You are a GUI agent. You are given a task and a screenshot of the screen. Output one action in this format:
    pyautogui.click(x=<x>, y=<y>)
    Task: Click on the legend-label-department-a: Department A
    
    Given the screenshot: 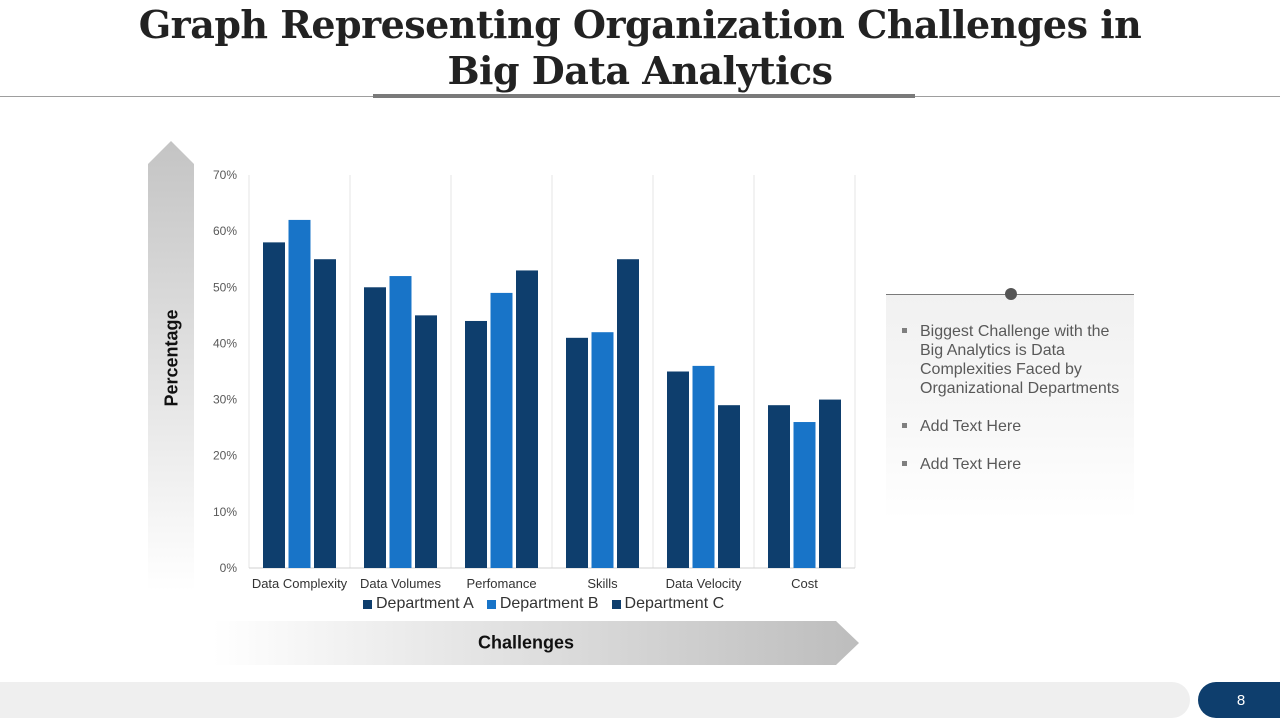 What is the action you would take?
    pyautogui.click(x=425, y=603)
    